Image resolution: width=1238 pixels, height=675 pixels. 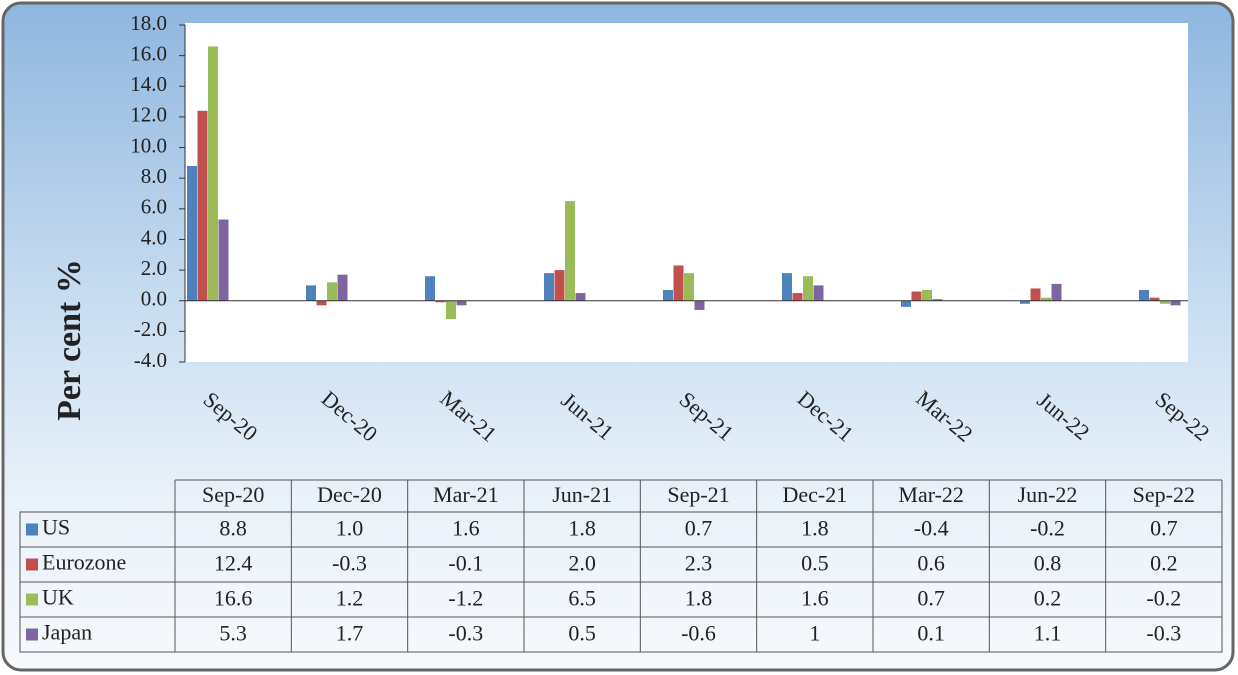 What do you see at coordinates (150, 329) in the screenshot?
I see `y-tick-label: -2.0` at bounding box center [150, 329].